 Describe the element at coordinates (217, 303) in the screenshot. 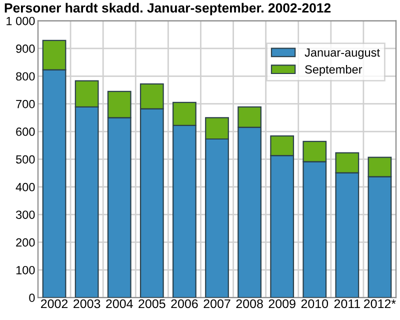

I see `x-tick-label: 2007` at that location.